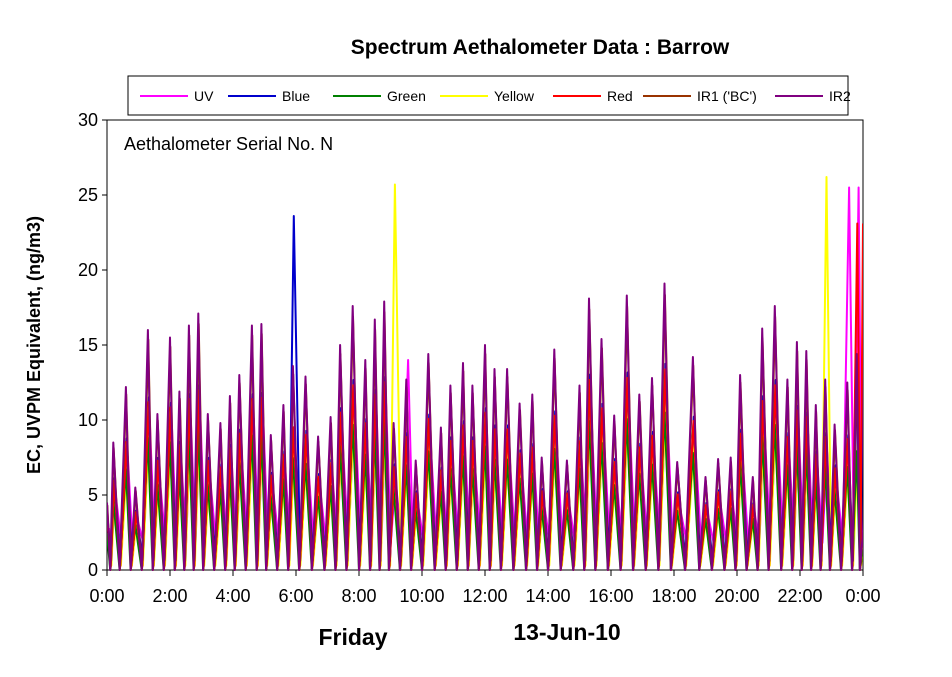  I want to click on y-axis: 0 5 10 15 20 25 30, so click(92, 345).